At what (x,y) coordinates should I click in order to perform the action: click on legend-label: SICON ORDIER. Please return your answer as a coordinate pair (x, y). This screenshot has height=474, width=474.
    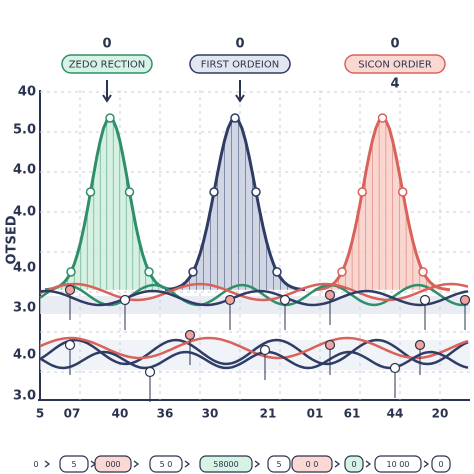
    Looking at the image, I should click on (395, 65).